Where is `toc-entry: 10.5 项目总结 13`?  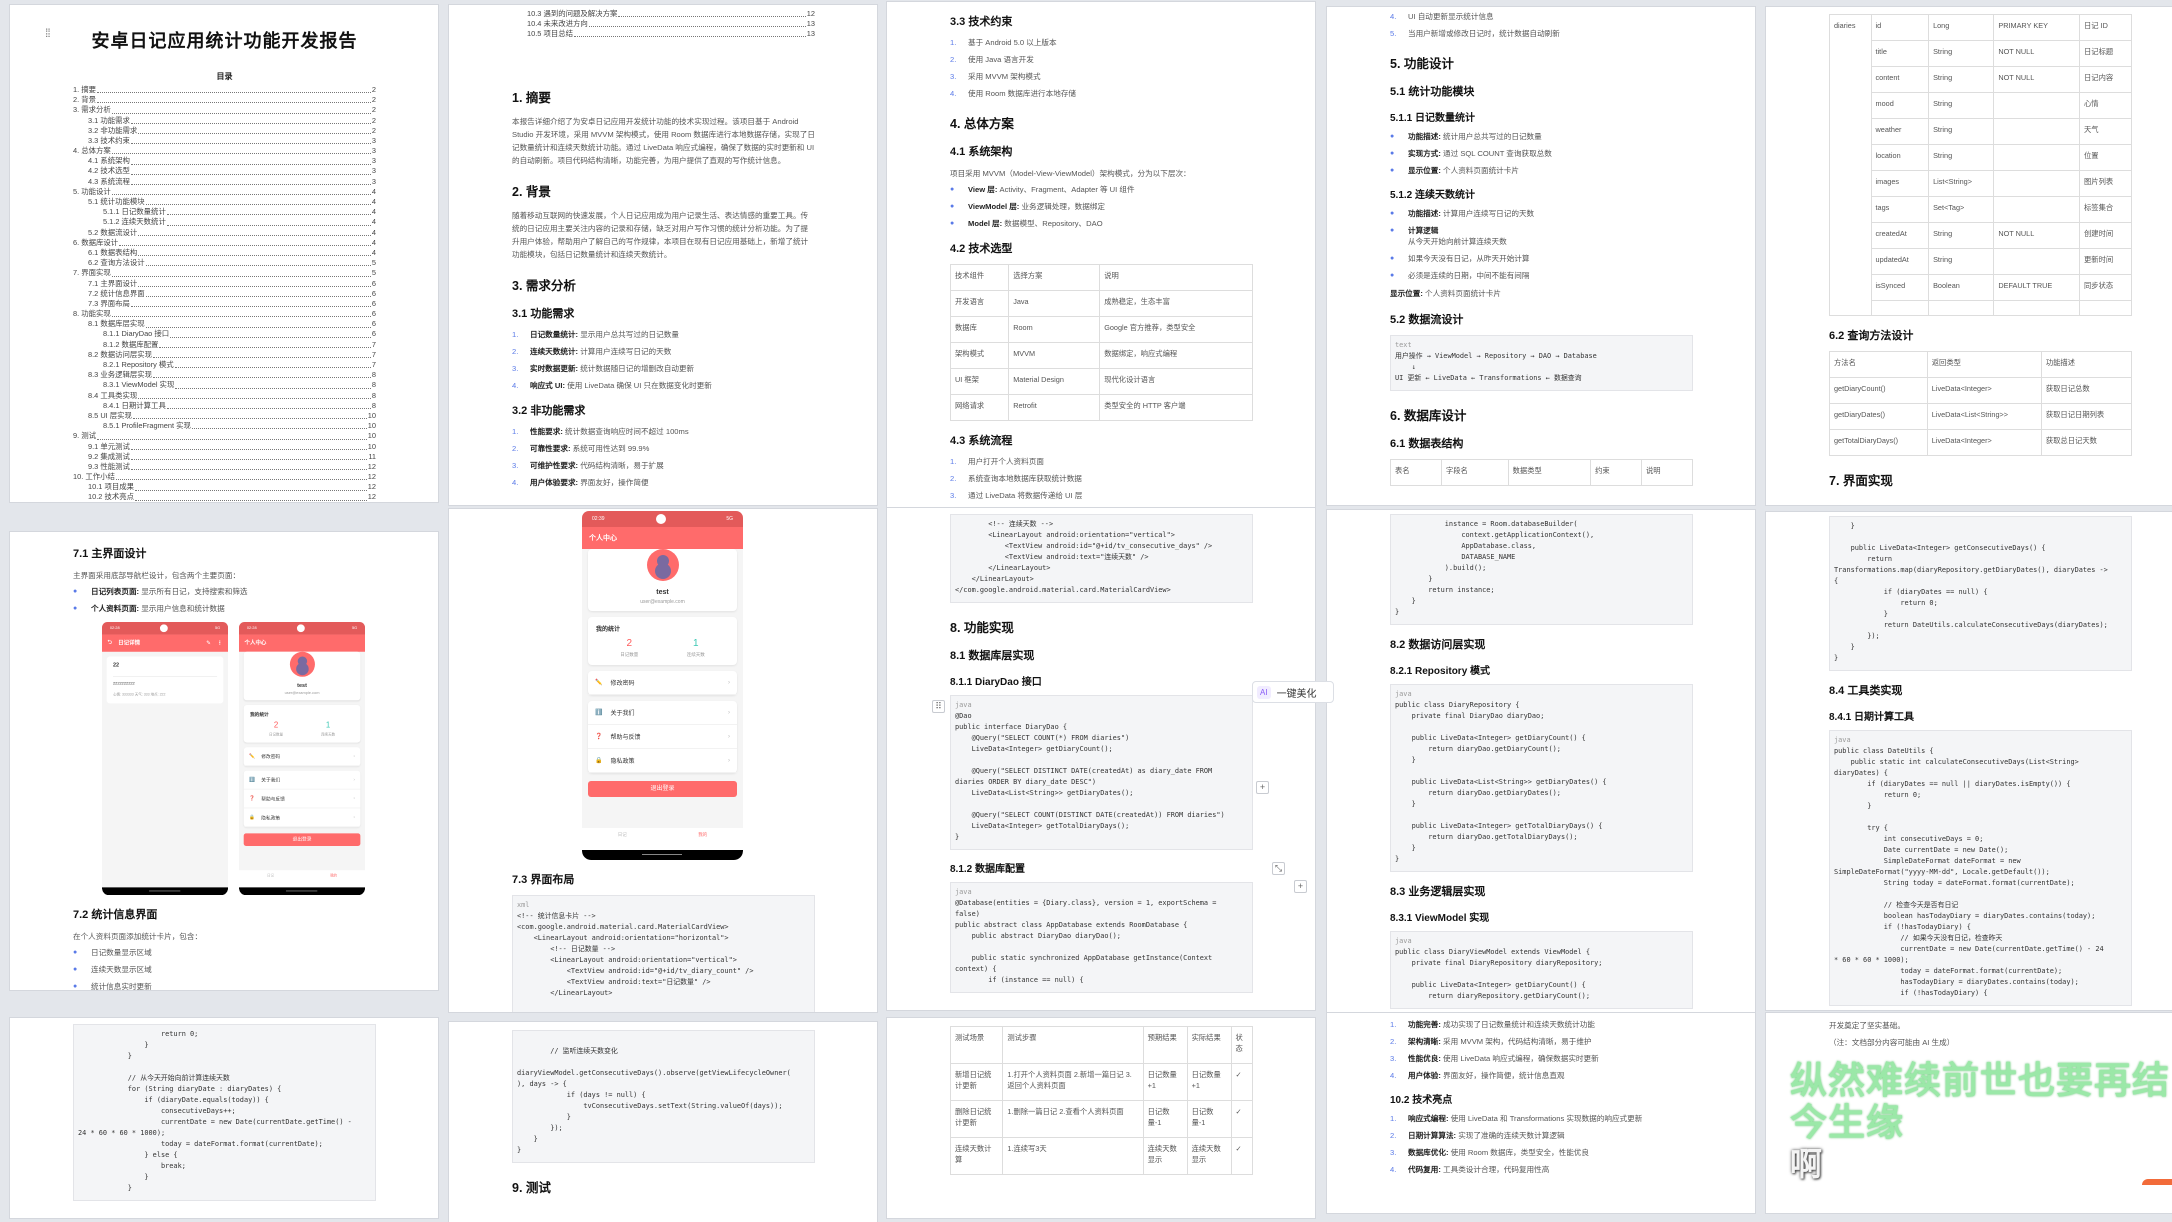
toc-entry: 10.5 项目总结 13 is located at coordinates (663, 34).